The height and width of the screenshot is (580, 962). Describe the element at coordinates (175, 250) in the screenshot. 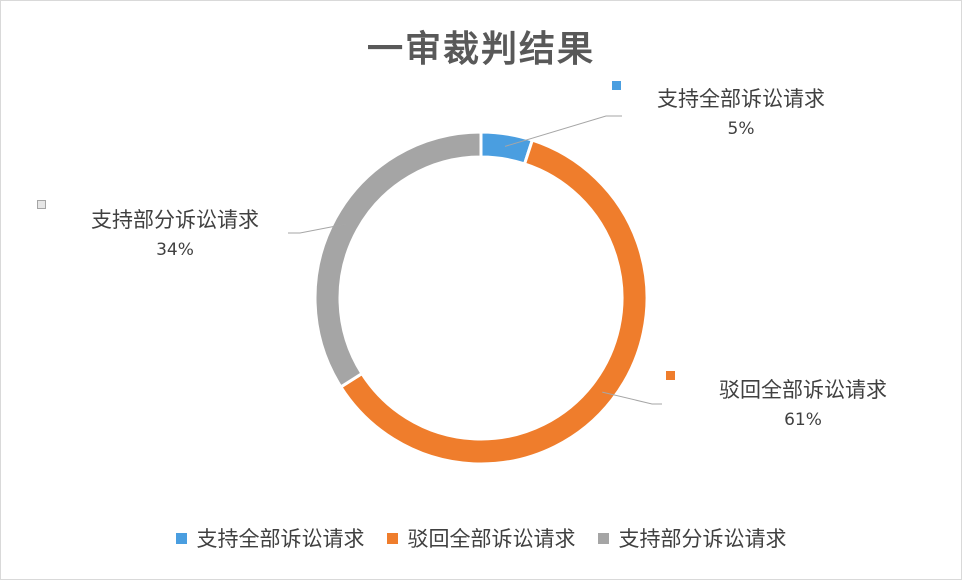

I see `data-label-percent: 34%` at that location.